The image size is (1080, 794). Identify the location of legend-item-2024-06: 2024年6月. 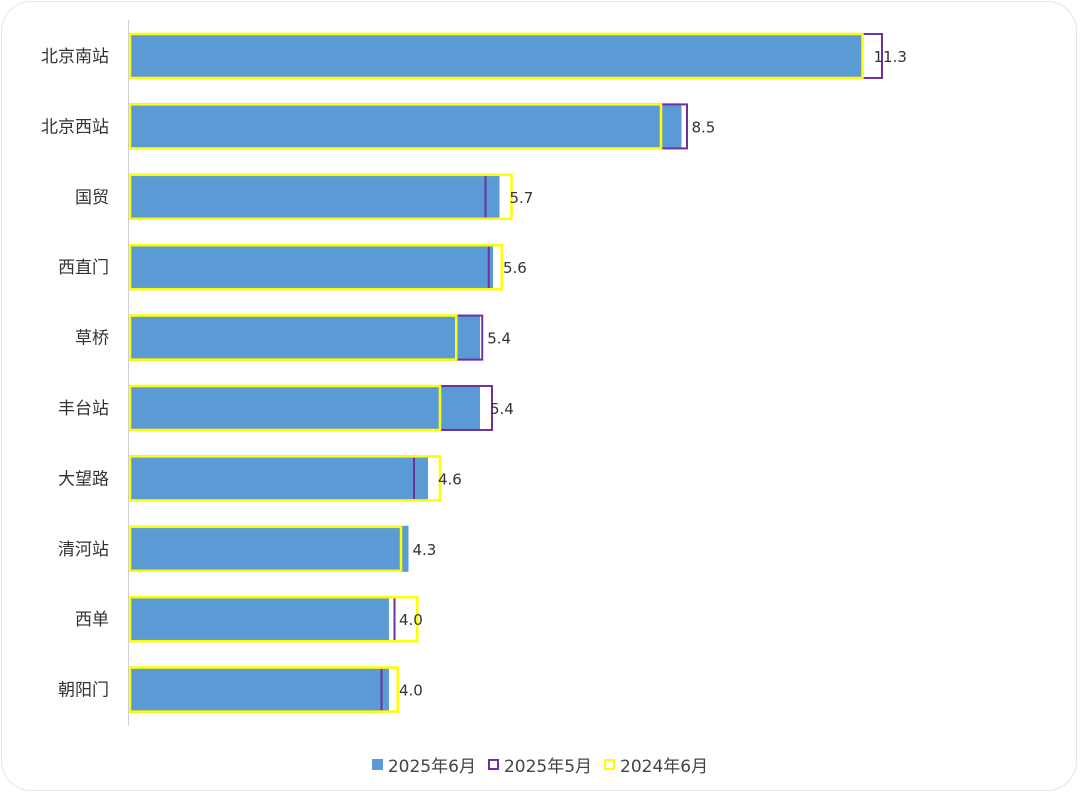
(656, 764).